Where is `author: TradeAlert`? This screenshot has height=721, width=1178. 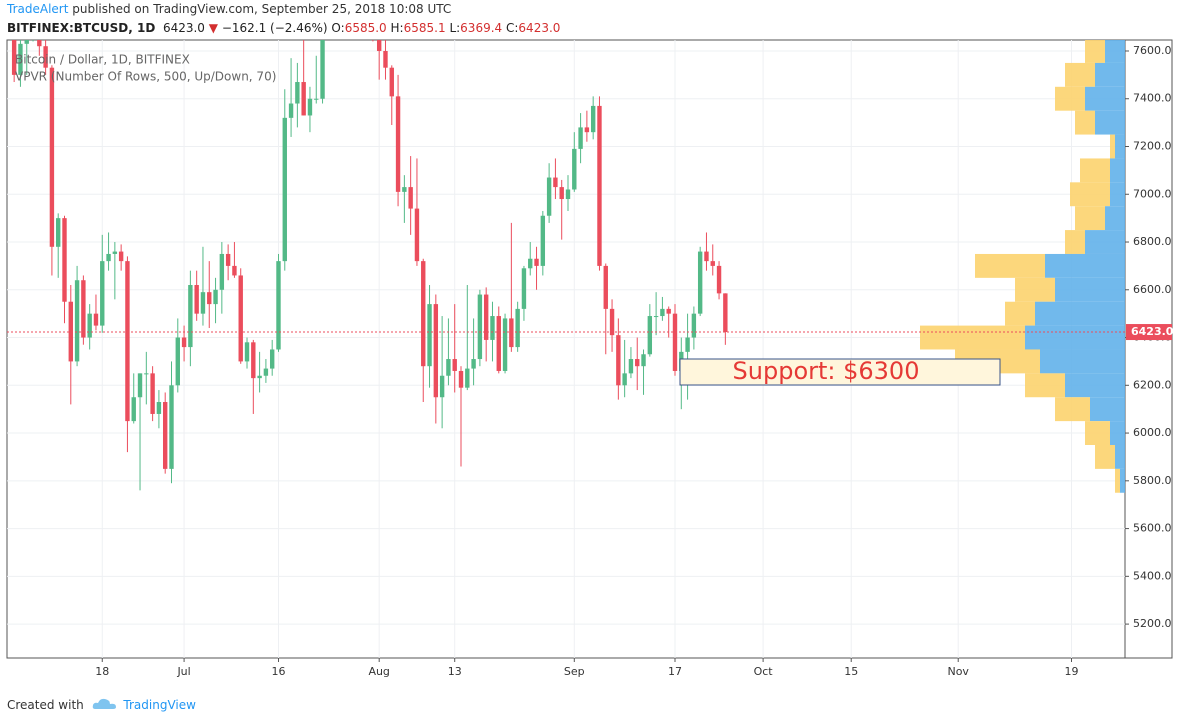
author: TradeAlert is located at coordinates (38, 9).